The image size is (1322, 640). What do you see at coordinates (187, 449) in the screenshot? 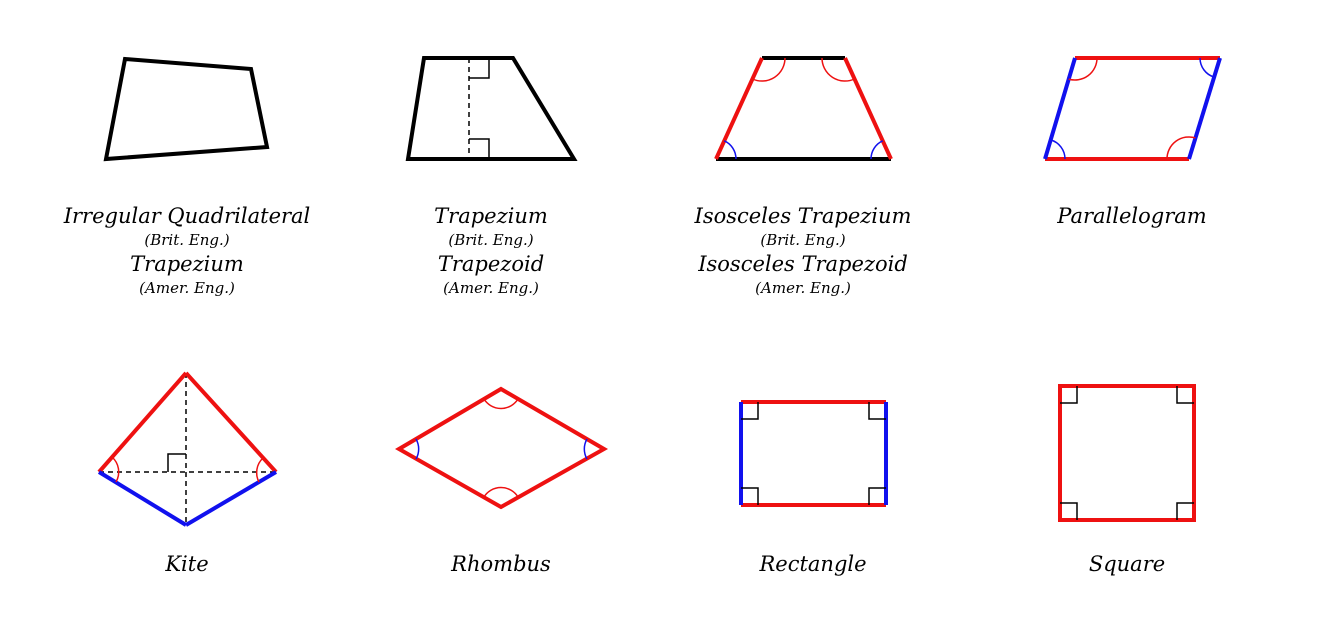
I see `kite-shape` at bounding box center [187, 449].